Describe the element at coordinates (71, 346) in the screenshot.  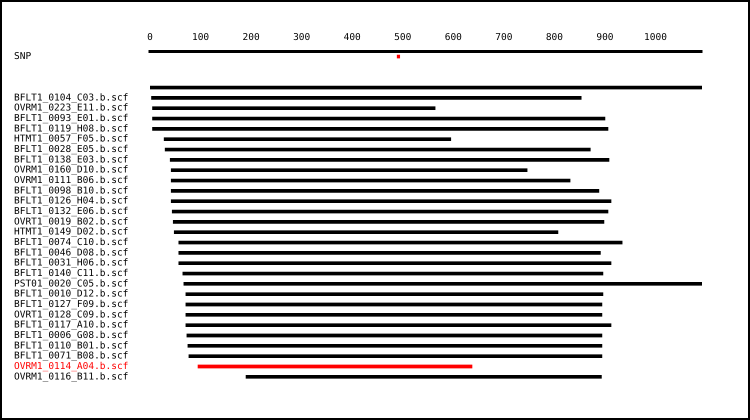
I see `y-tick-label: BFLT1_0110_B01.b.scf` at that location.